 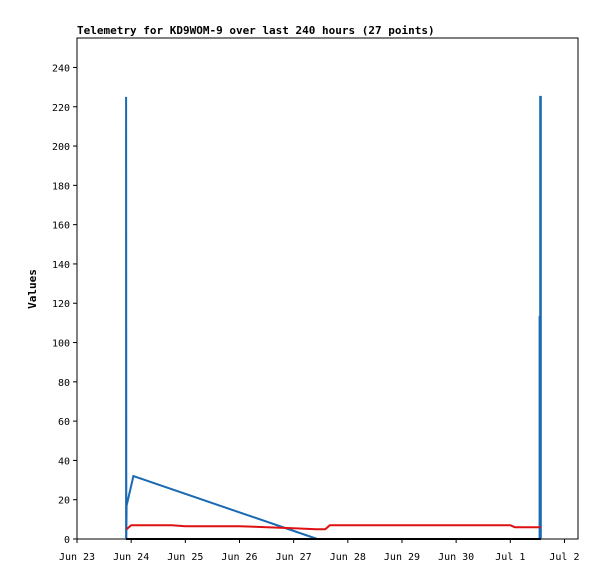 I want to click on y-tick-label: 20, so click(x=64, y=501).